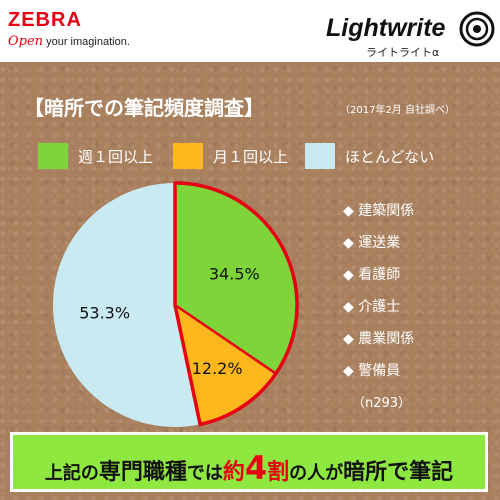 This screenshot has height=500, width=500. Describe the element at coordinates (249, 468) in the screenshot. I see `conclusion-text: 上記の専門職種では約4割の人が暗所で筆記` at that location.